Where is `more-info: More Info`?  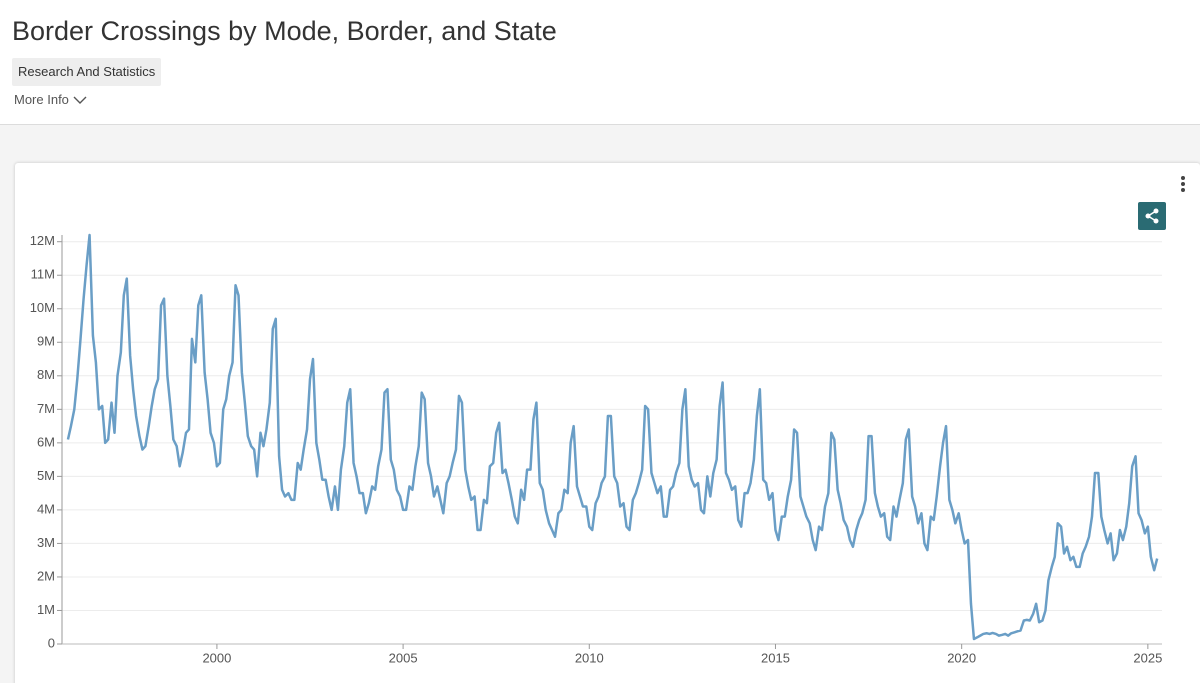 more-info: More Info is located at coordinates (50, 99).